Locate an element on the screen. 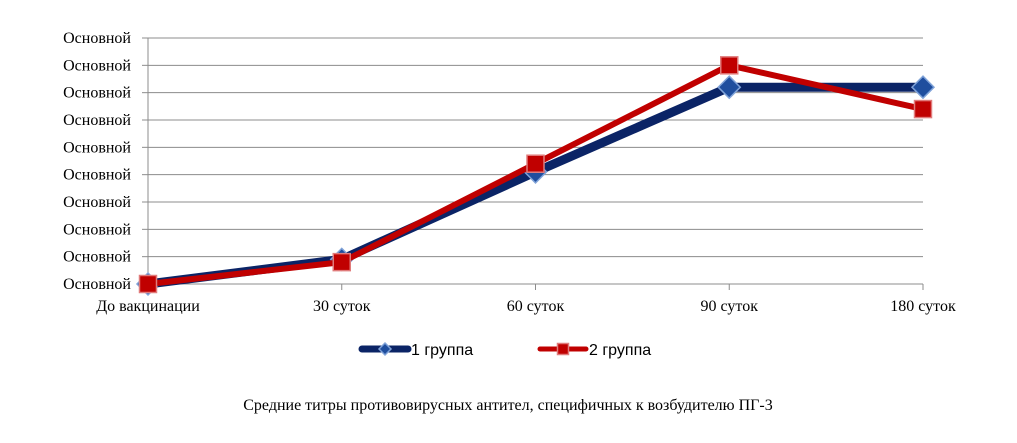  legend-item-2: 2 группа is located at coordinates (594, 350).